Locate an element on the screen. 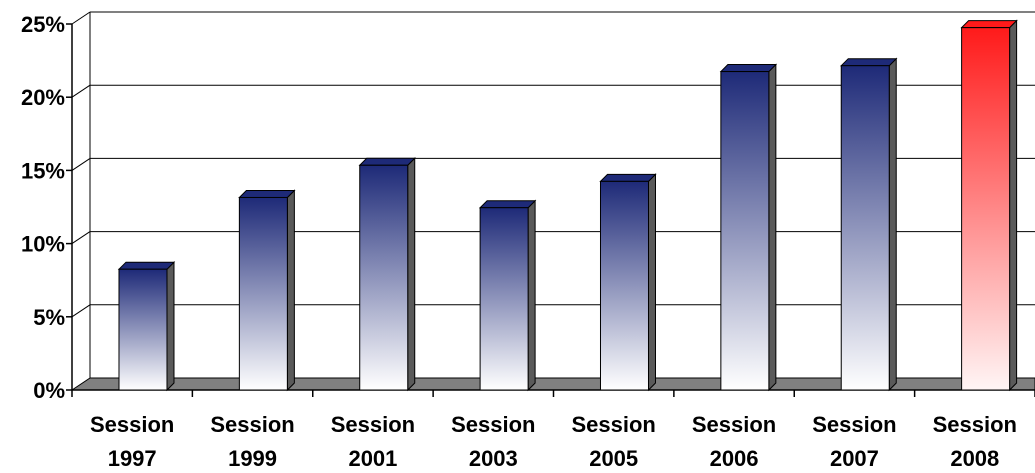  y-tick-label: 0% is located at coordinates (49, 390).